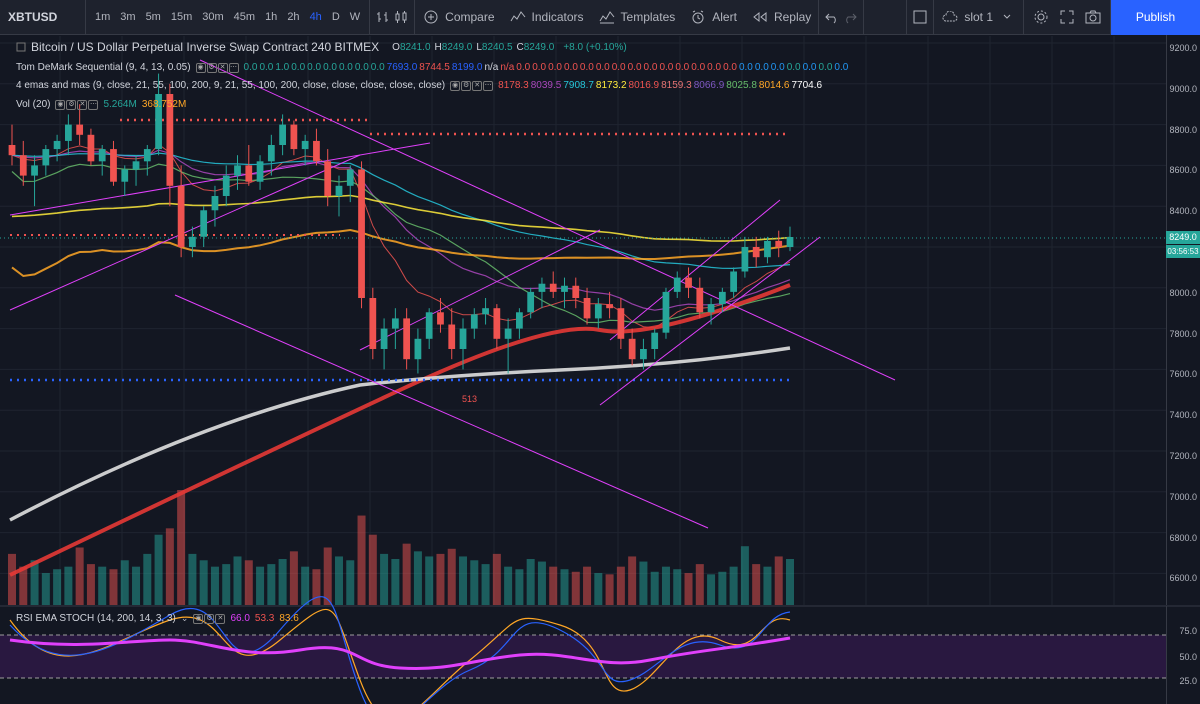 This screenshot has height=704, width=1200. I want to click on rsi-chevron-icon: ⌄, so click(184, 618).